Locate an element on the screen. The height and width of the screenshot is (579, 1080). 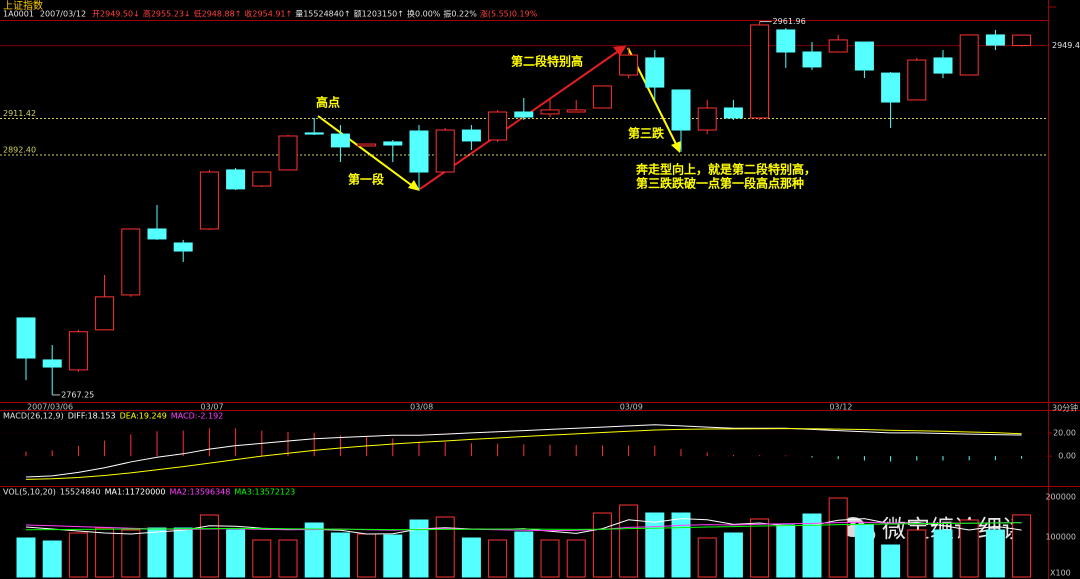
high-label: 2961.96 is located at coordinates (789, 21).